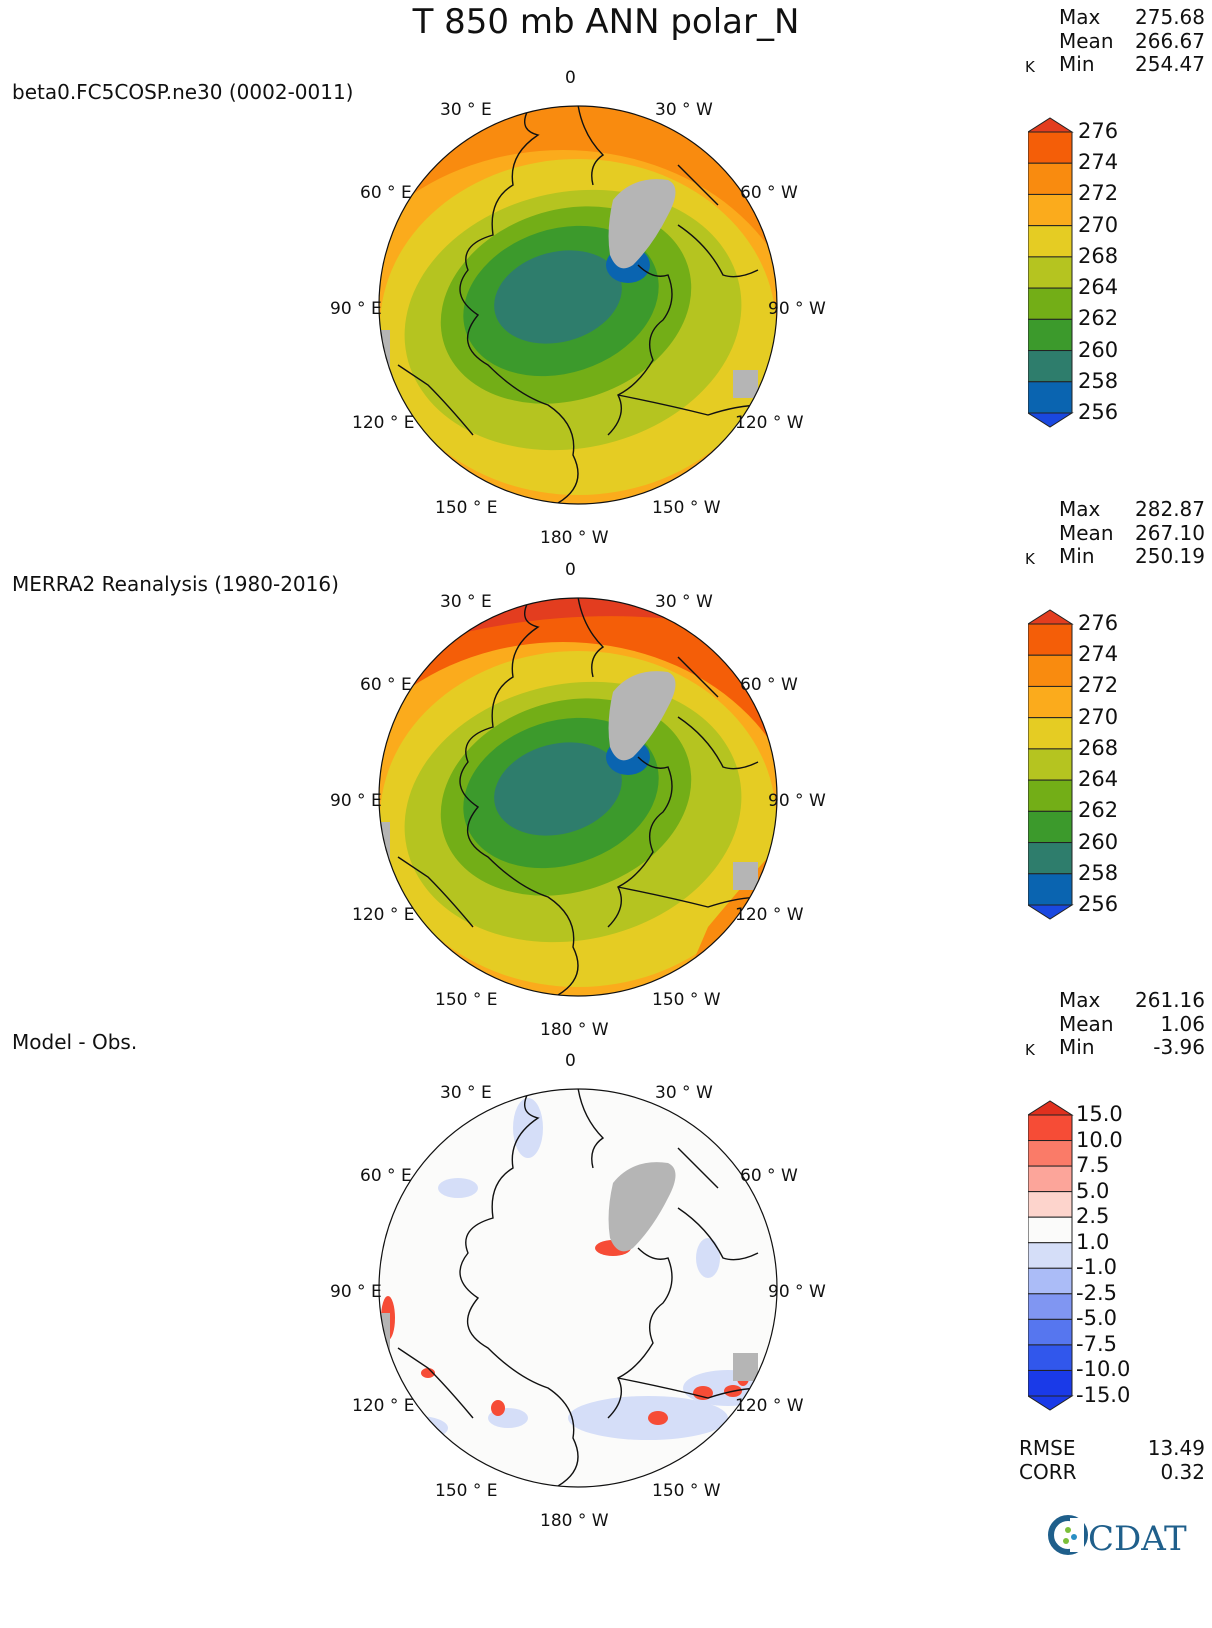 The width and height of the screenshot is (1212, 1628). I want to click on temperature-field, so click(578, 797).